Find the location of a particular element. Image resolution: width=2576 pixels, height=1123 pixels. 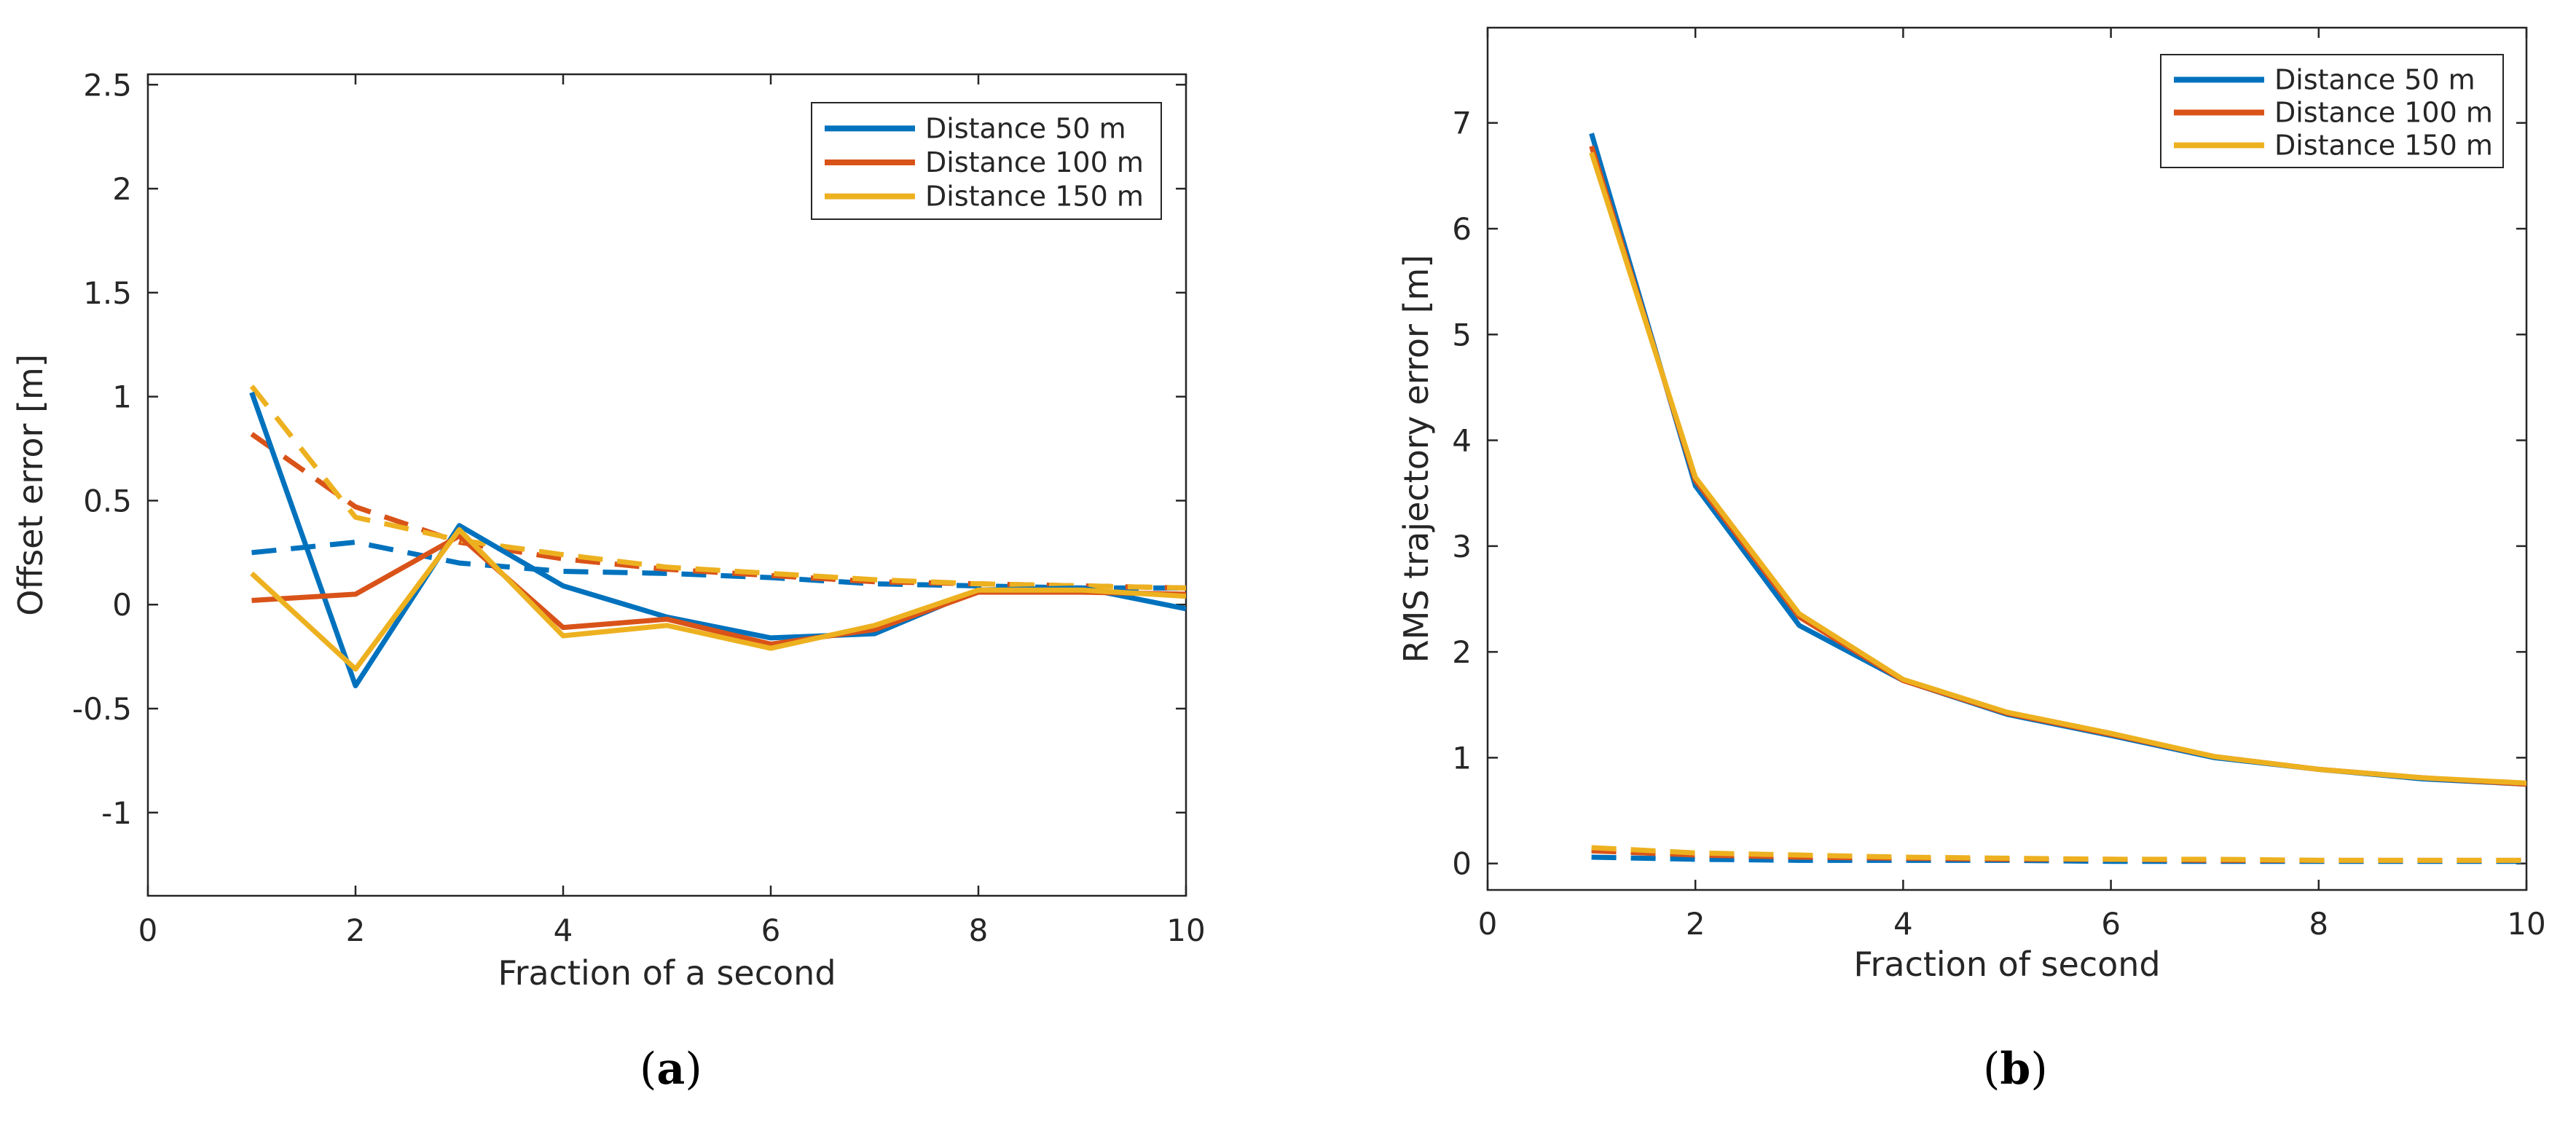

x-axis-label: Fraction of a second is located at coordinates (667, 973).